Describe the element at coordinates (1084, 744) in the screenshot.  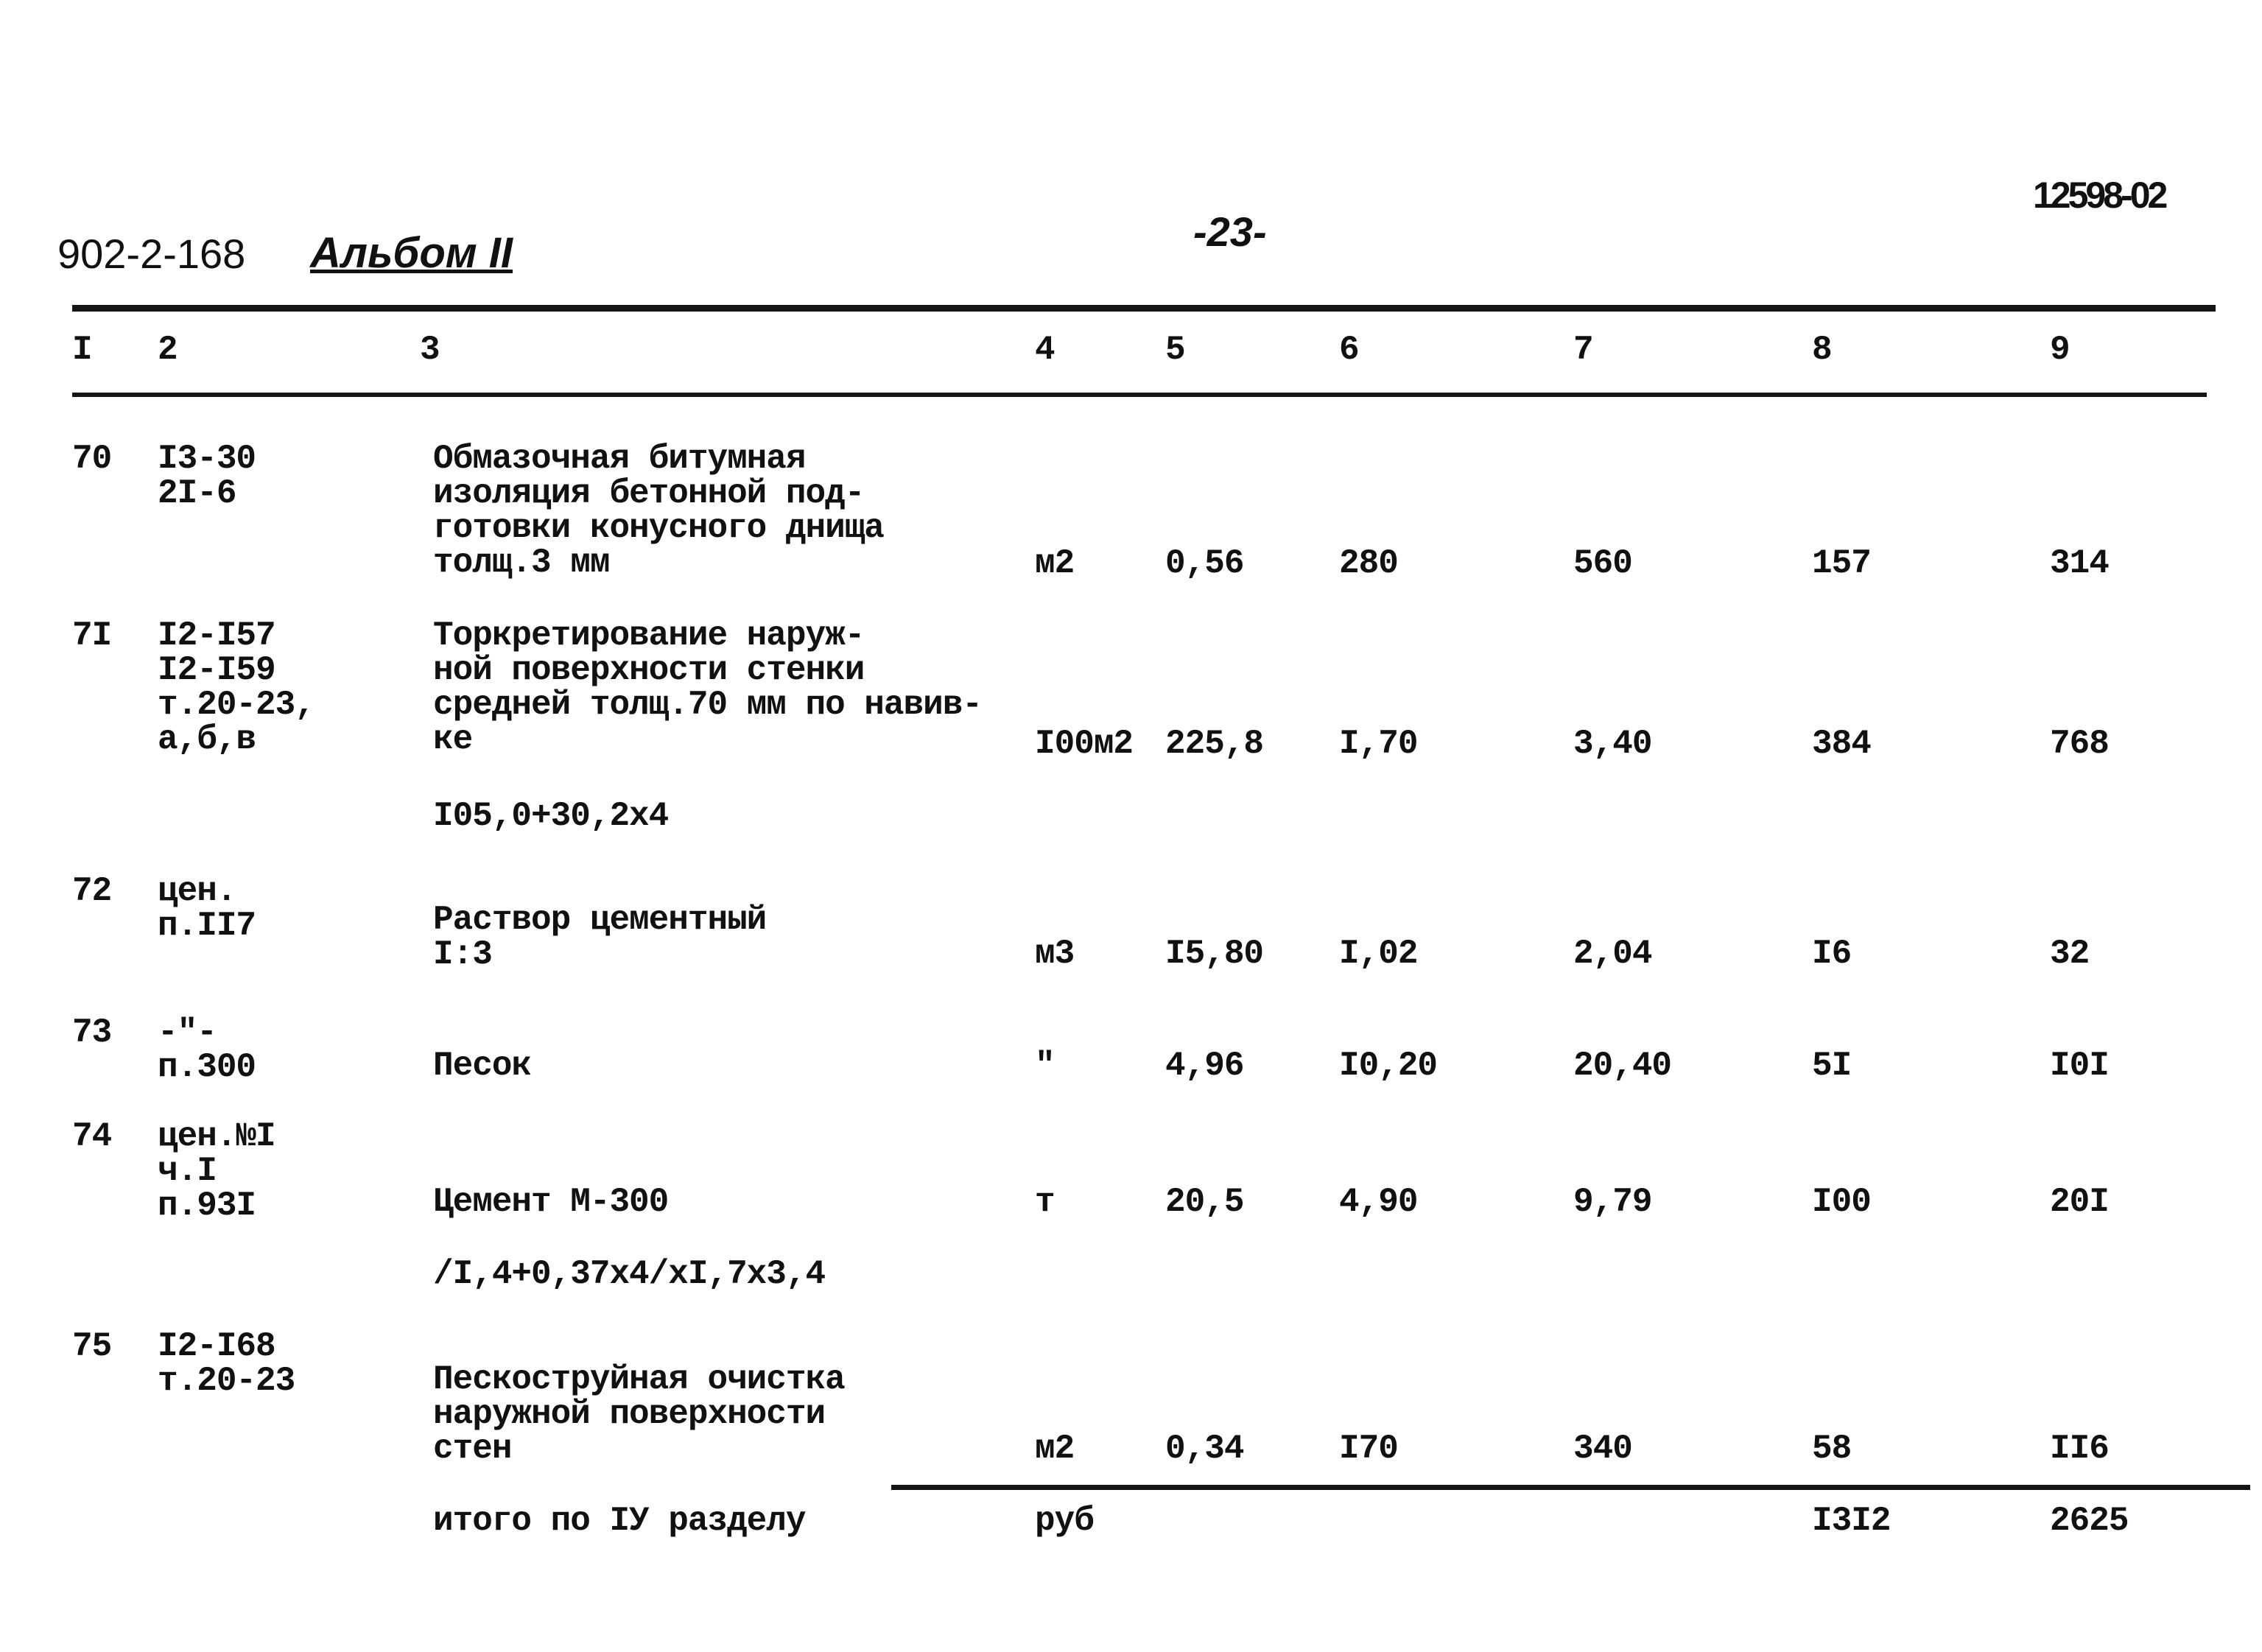
I see `unit: I00м2` at that location.